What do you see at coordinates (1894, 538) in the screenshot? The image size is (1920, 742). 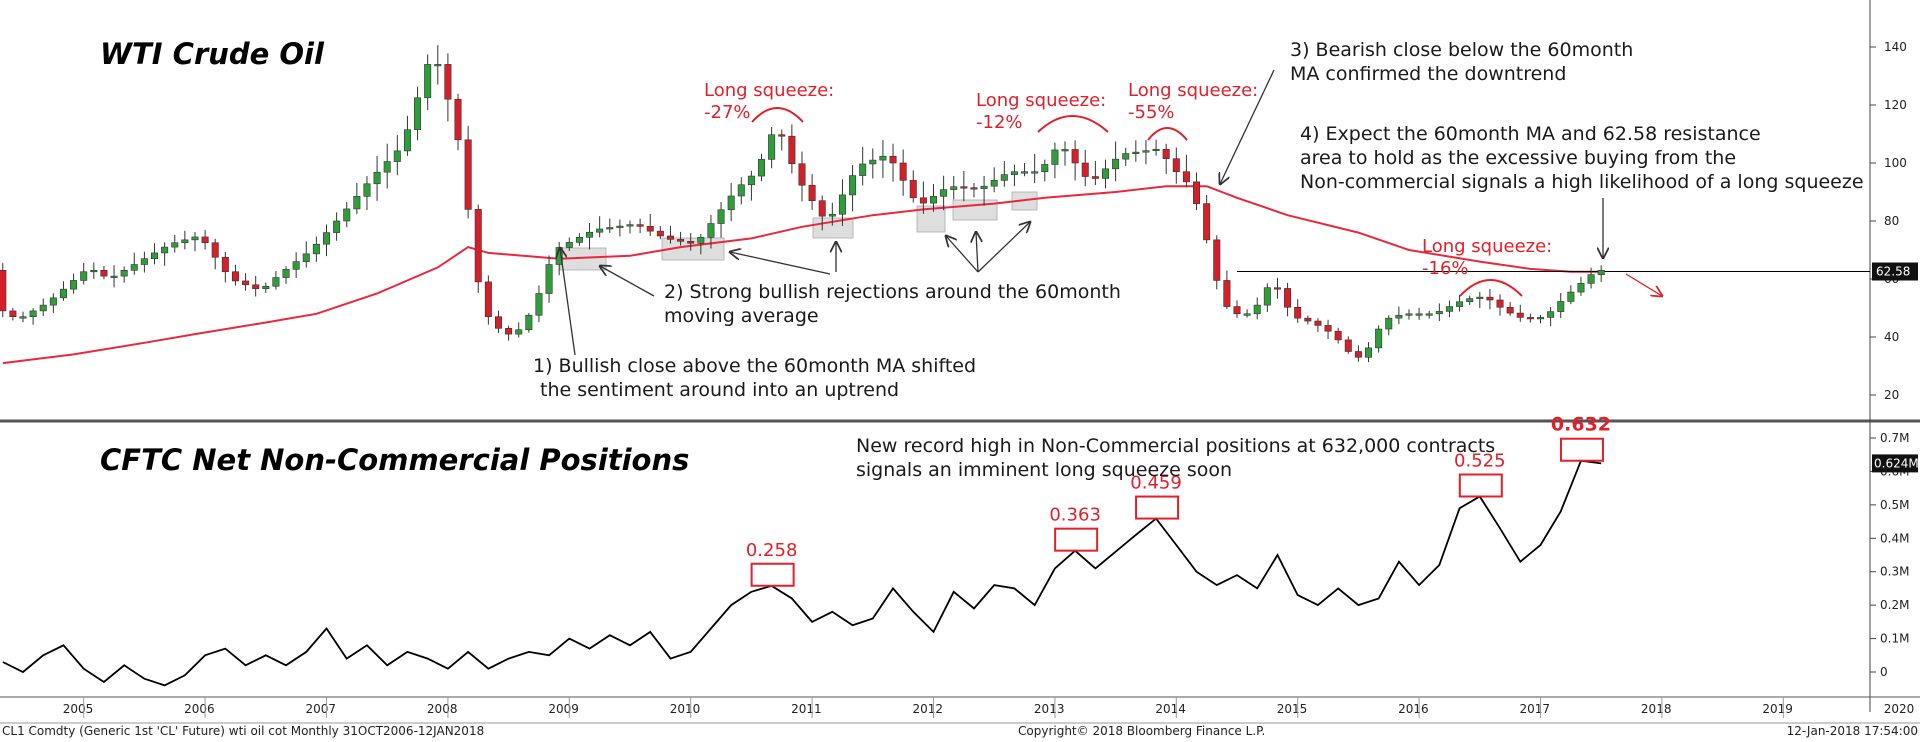 I see `cftc-y-tick-label: 0.4M` at bounding box center [1894, 538].